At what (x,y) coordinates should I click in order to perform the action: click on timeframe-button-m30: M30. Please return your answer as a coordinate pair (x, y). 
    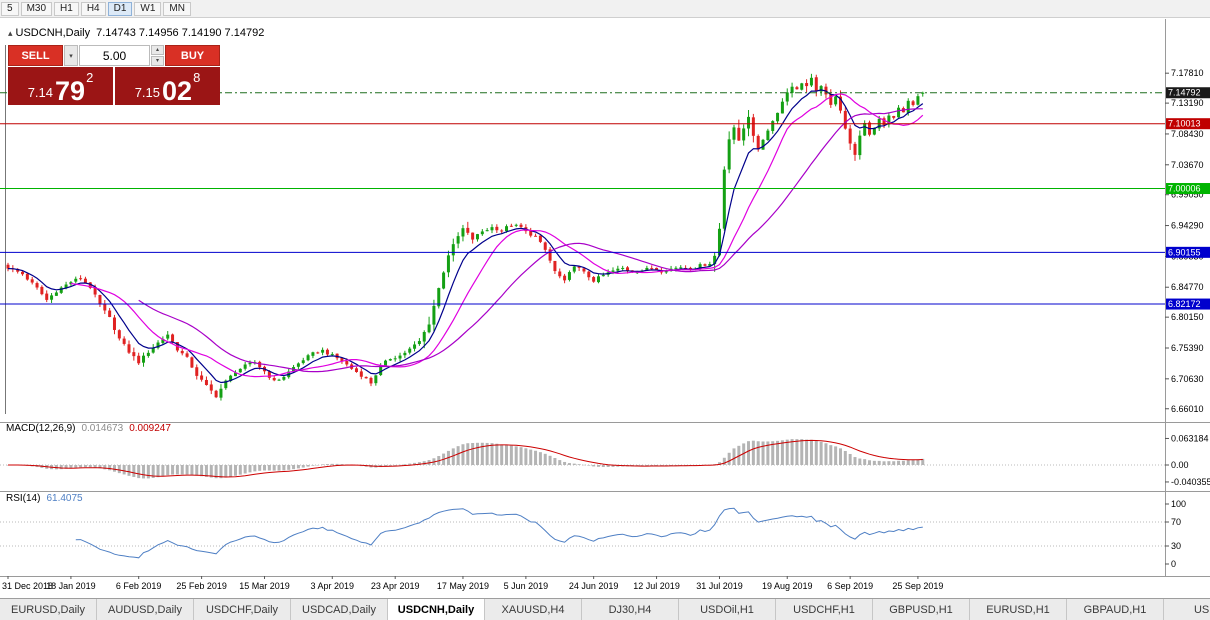
    Looking at the image, I should click on (36, 8).